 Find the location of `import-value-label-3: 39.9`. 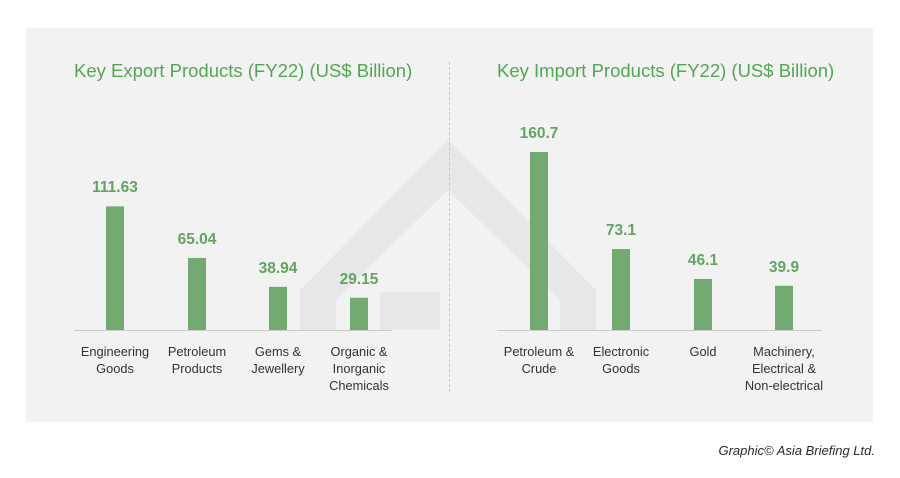

import-value-label-3: 39.9 is located at coordinates (784, 267).